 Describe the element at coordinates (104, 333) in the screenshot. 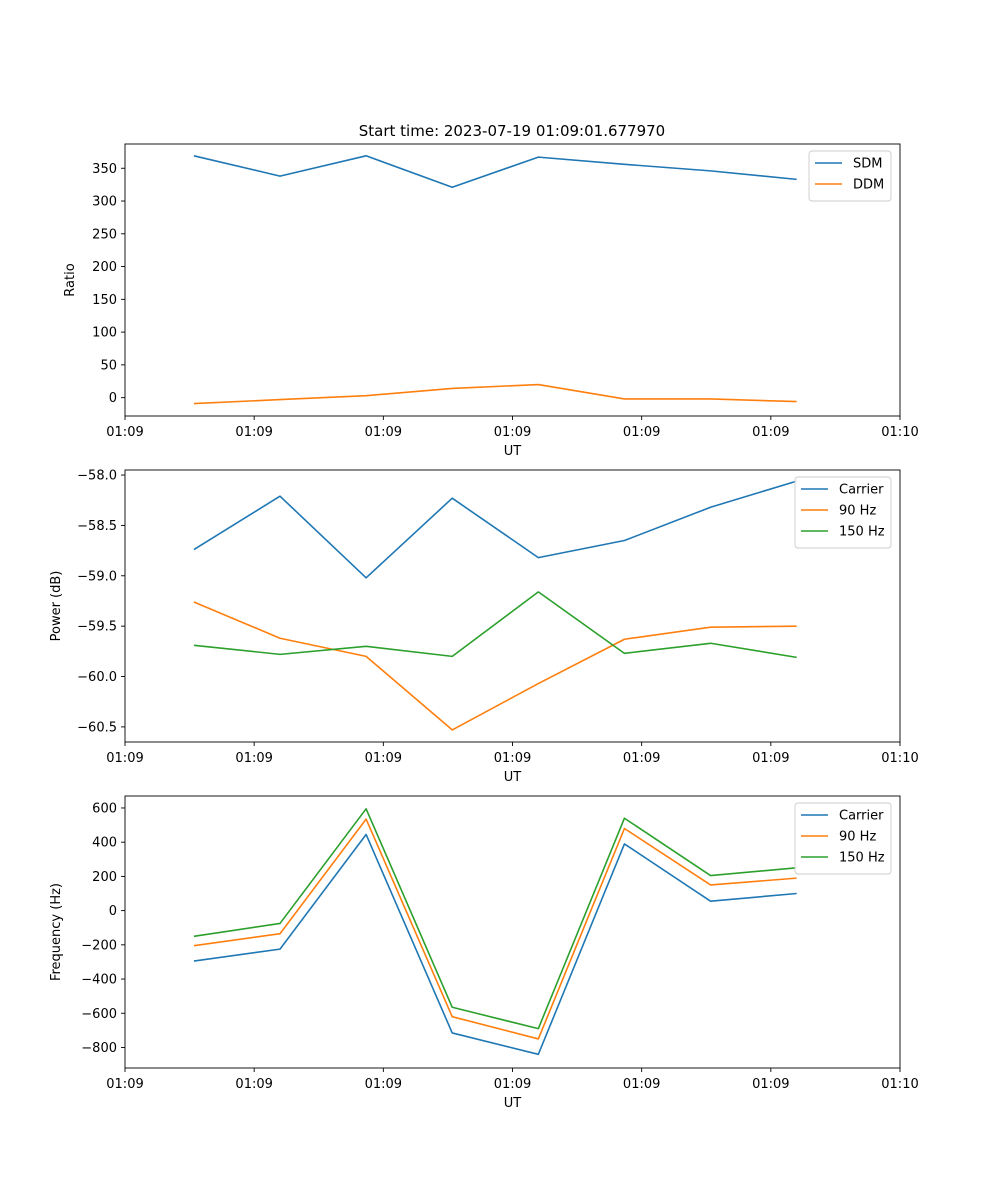

I see `y-tick-label: 100` at that location.